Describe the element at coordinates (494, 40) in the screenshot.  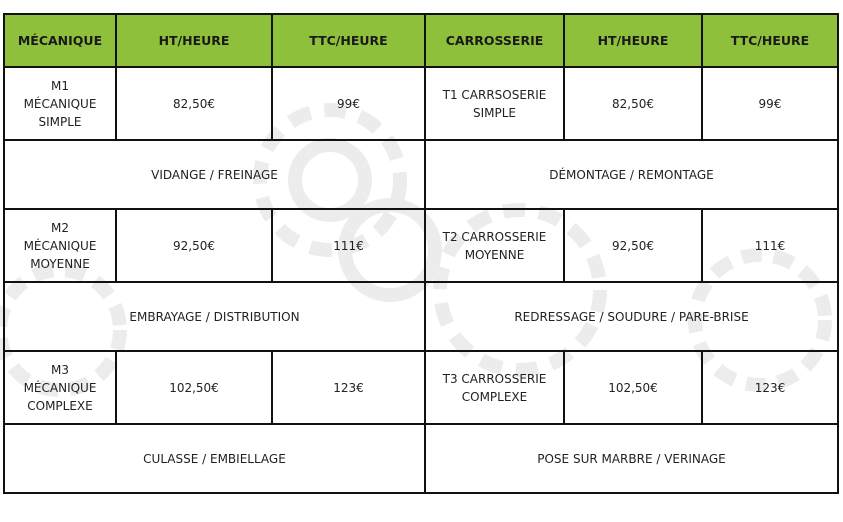
I see `header-carrosserie: CARROSSERIE` at that location.